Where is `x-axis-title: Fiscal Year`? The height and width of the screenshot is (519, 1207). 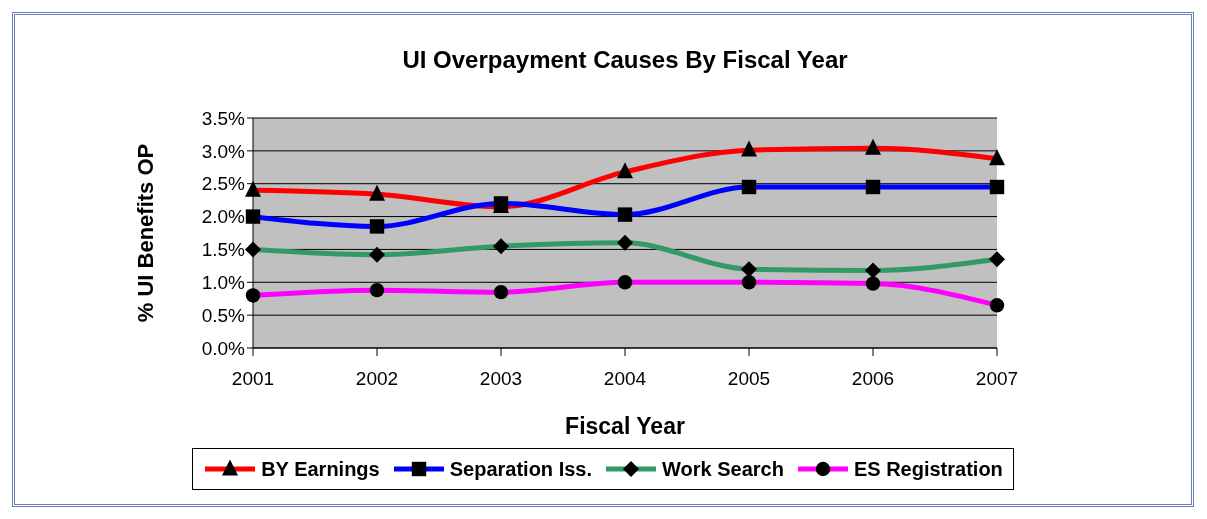 x-axis-title: Fiscal Year is located at coordinates (625, 426).